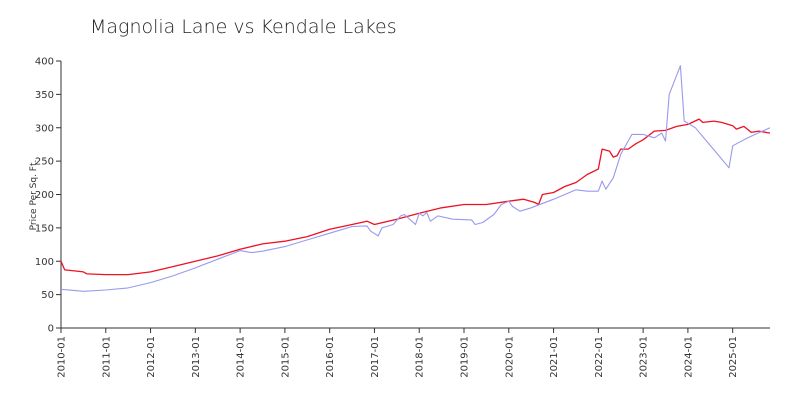  Describe the element at coordinates (47, 295) in the screenshot. I see `y-tick-label: 50` at that location.